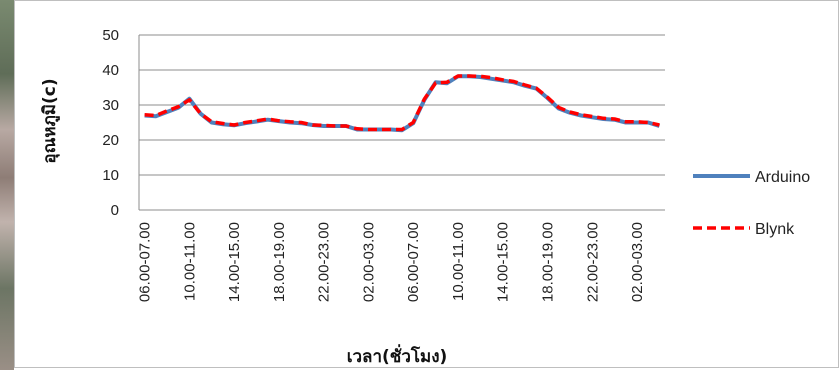  Describe the element at coordinates (751, 203) in the screenshot. I see `legend: Arduino Blynk` at that location.